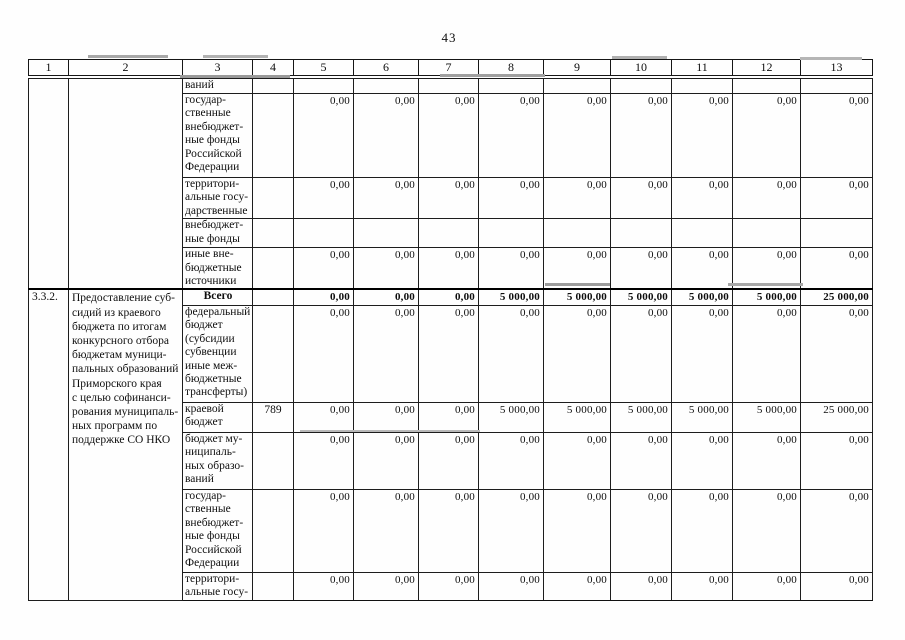  What do you see at coordinates (641, 67) in the screenshot?
I see `column-header: 10` at bounding box center [641, 67].